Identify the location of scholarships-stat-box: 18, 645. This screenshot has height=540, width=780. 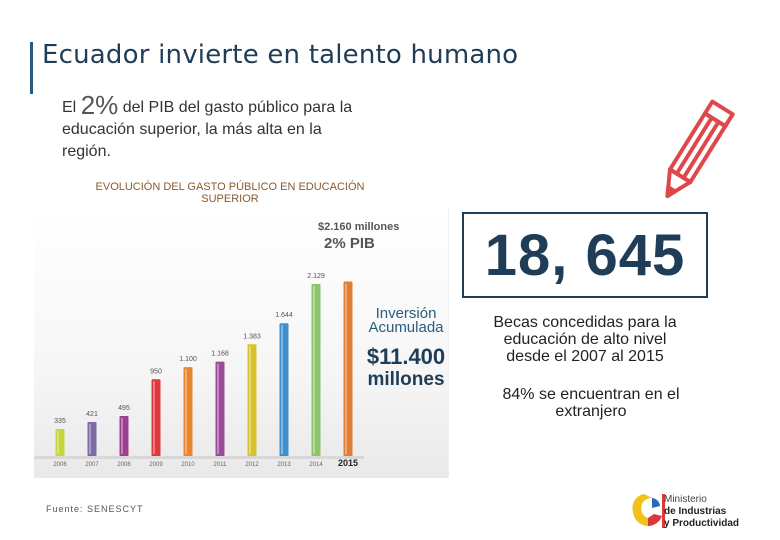
(585, 255).